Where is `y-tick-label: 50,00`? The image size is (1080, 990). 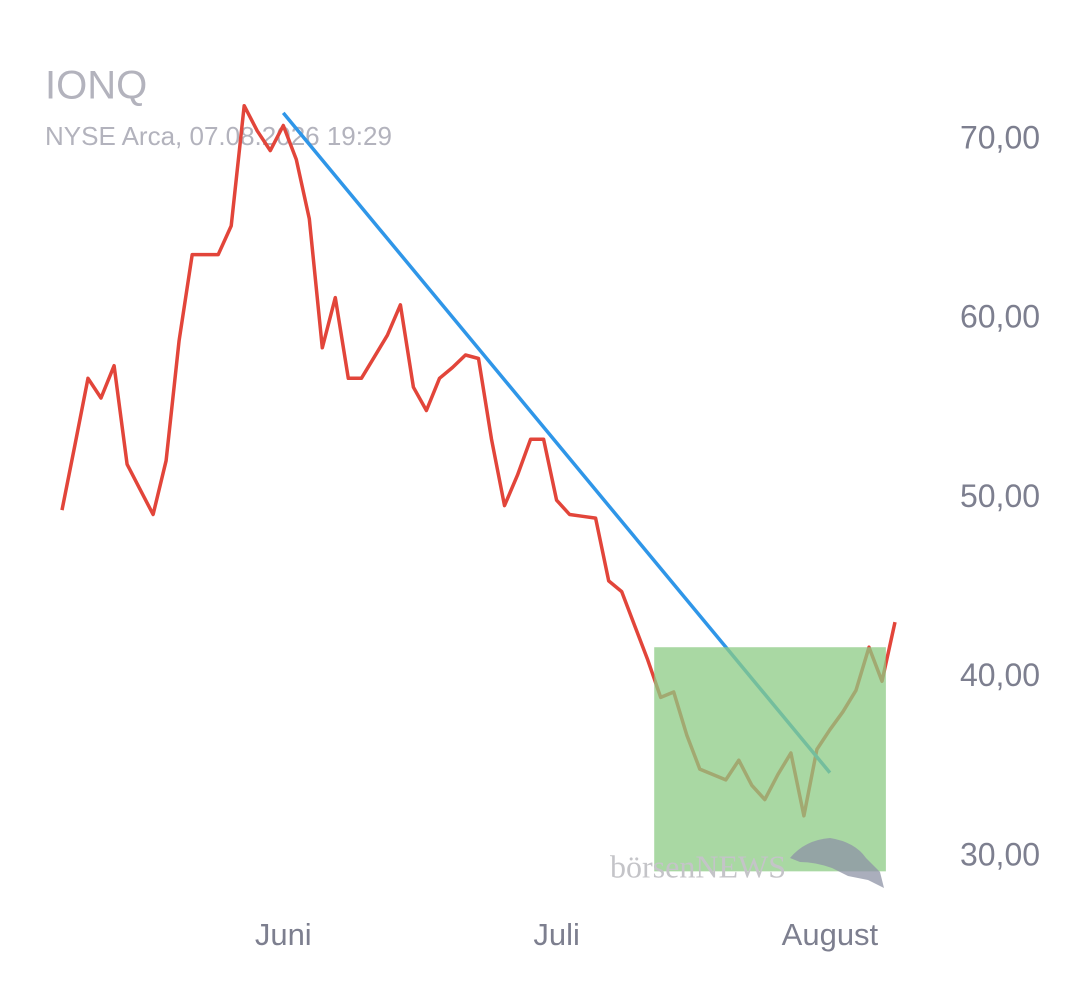
y-tick-label: 50,00 is located at coordinates (1000, 496).